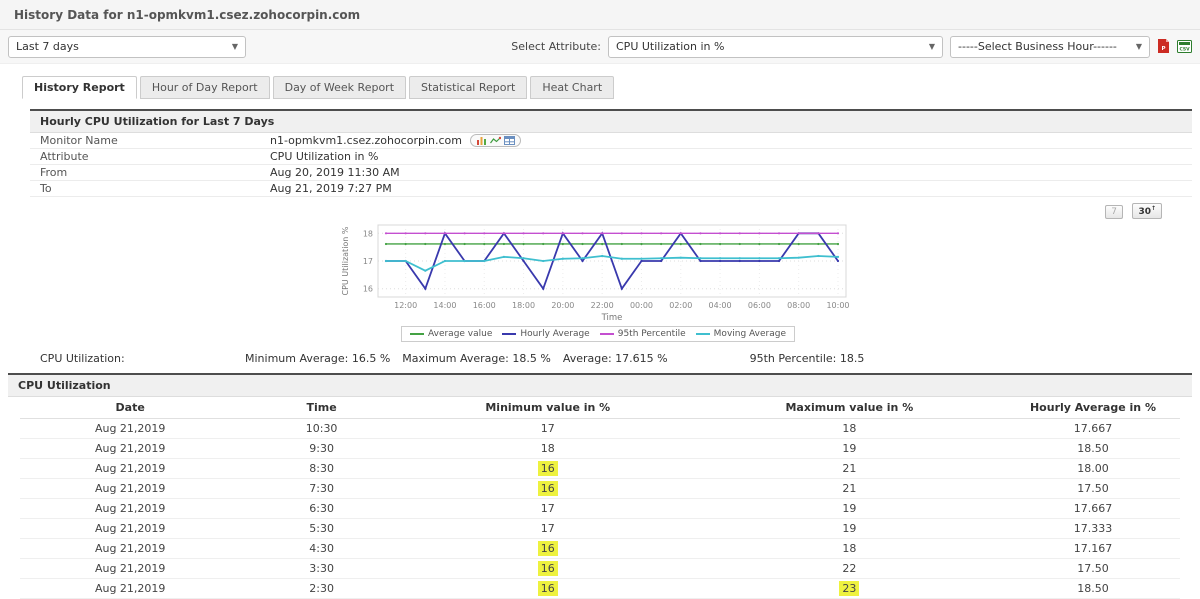 The height and width of the screenshot is (599, 1200). I want to click on chart-30-days-button: 30↑, so click(1147, 211).